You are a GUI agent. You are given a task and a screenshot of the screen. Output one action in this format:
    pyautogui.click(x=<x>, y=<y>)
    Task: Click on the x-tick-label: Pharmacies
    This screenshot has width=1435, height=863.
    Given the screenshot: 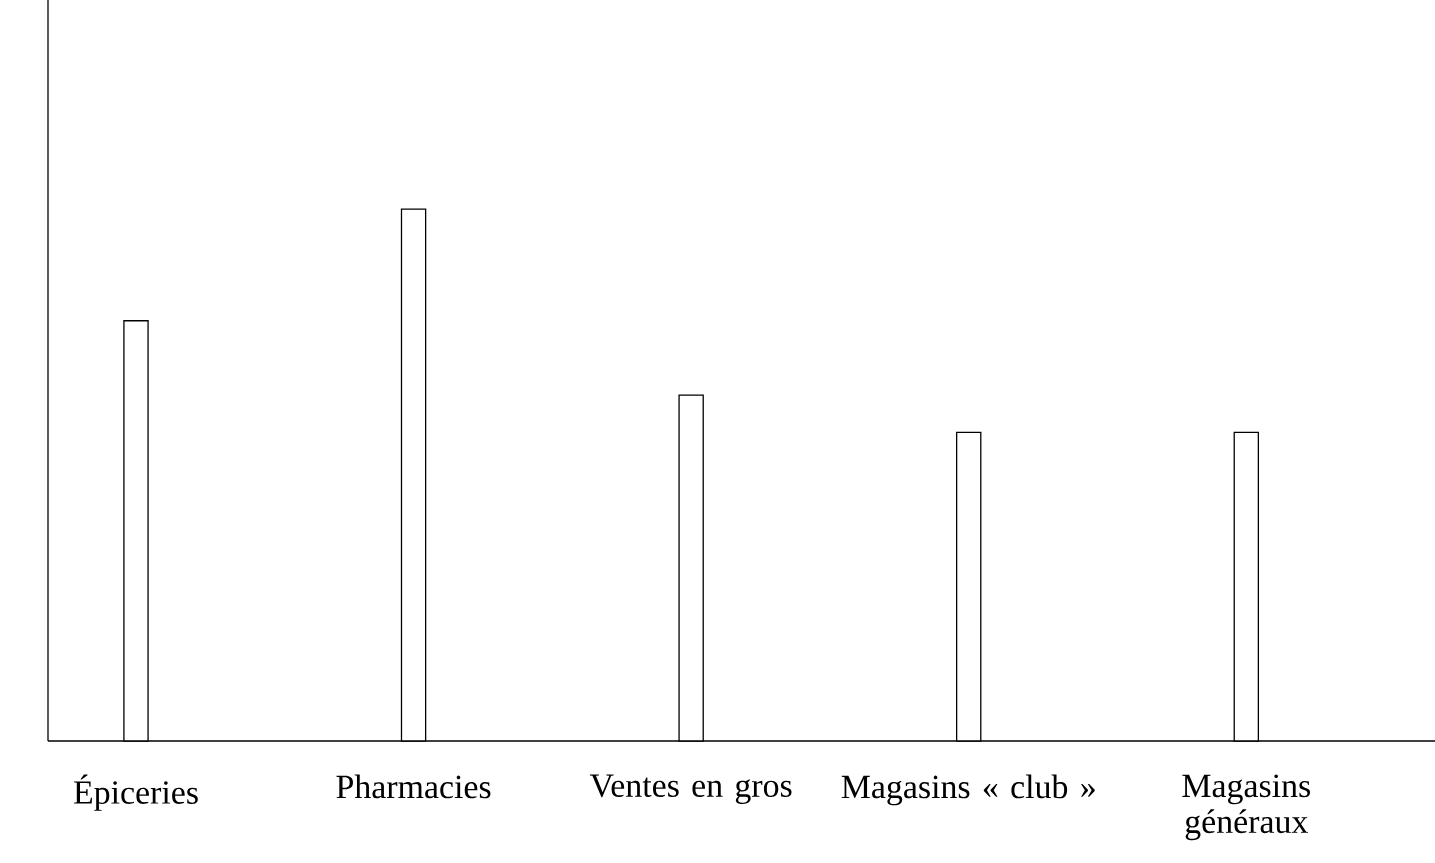 What is the action you would take?
    pyautogui.click(x=413, y=786)
    